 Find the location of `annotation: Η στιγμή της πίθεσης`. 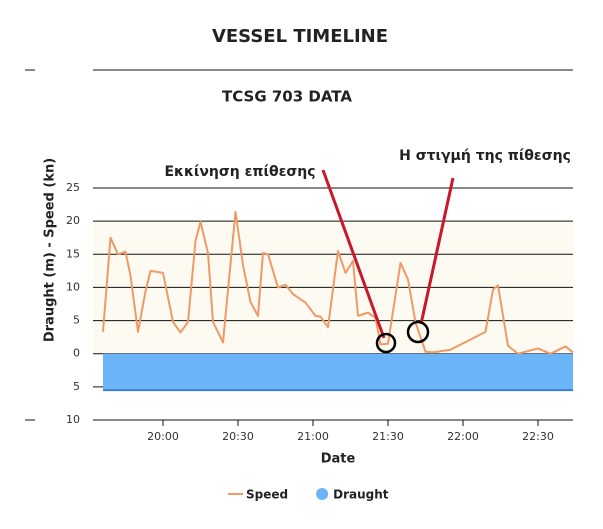

annotation: Η στιγμή της πίθεσης is located at coordinates (485, 156).